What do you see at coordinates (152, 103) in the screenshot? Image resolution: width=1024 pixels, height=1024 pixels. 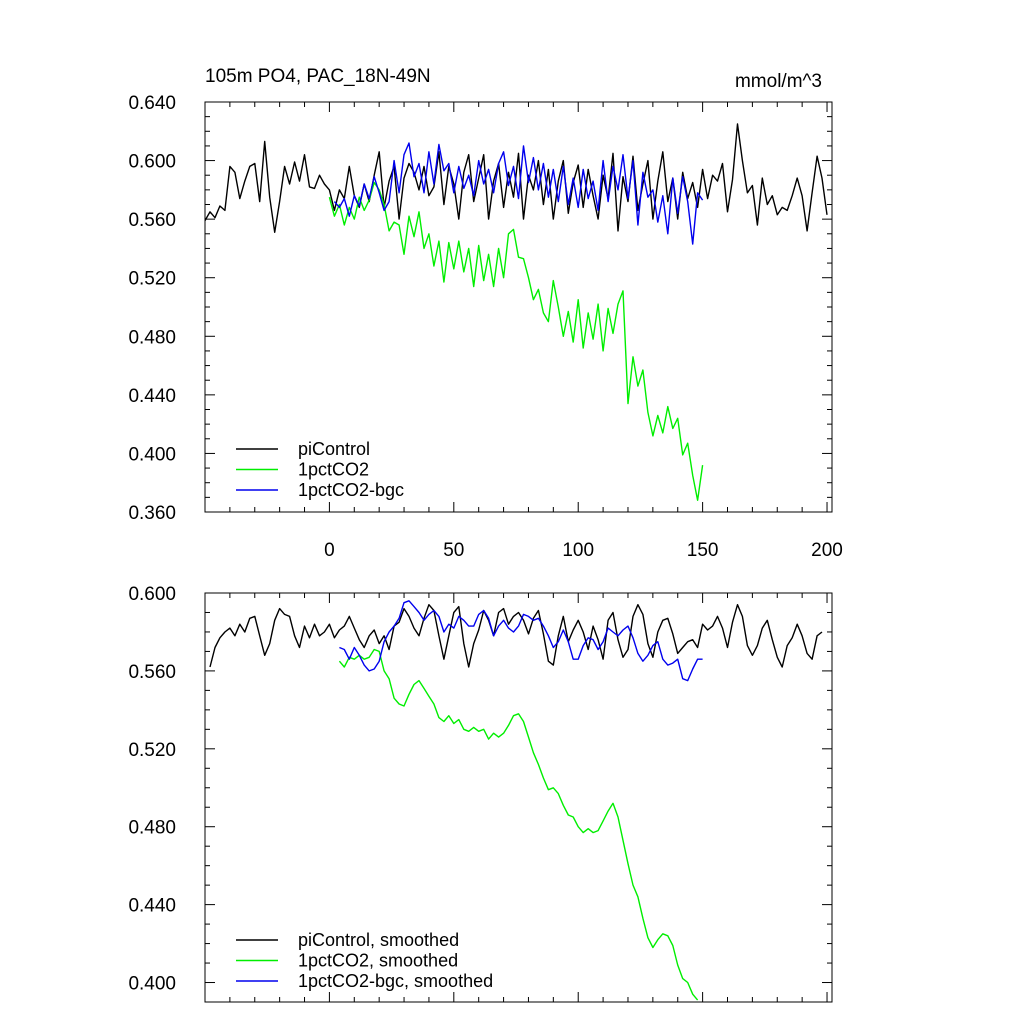 I see `y-tick-label: 0.640` at bounding box center [152, 103].